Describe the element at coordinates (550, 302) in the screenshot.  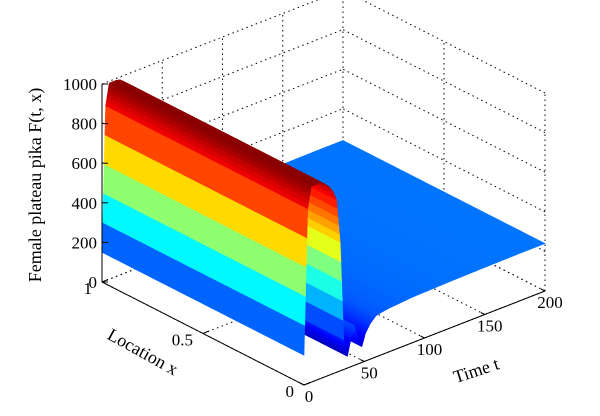
I see `x-tick-label: 200` at that location.